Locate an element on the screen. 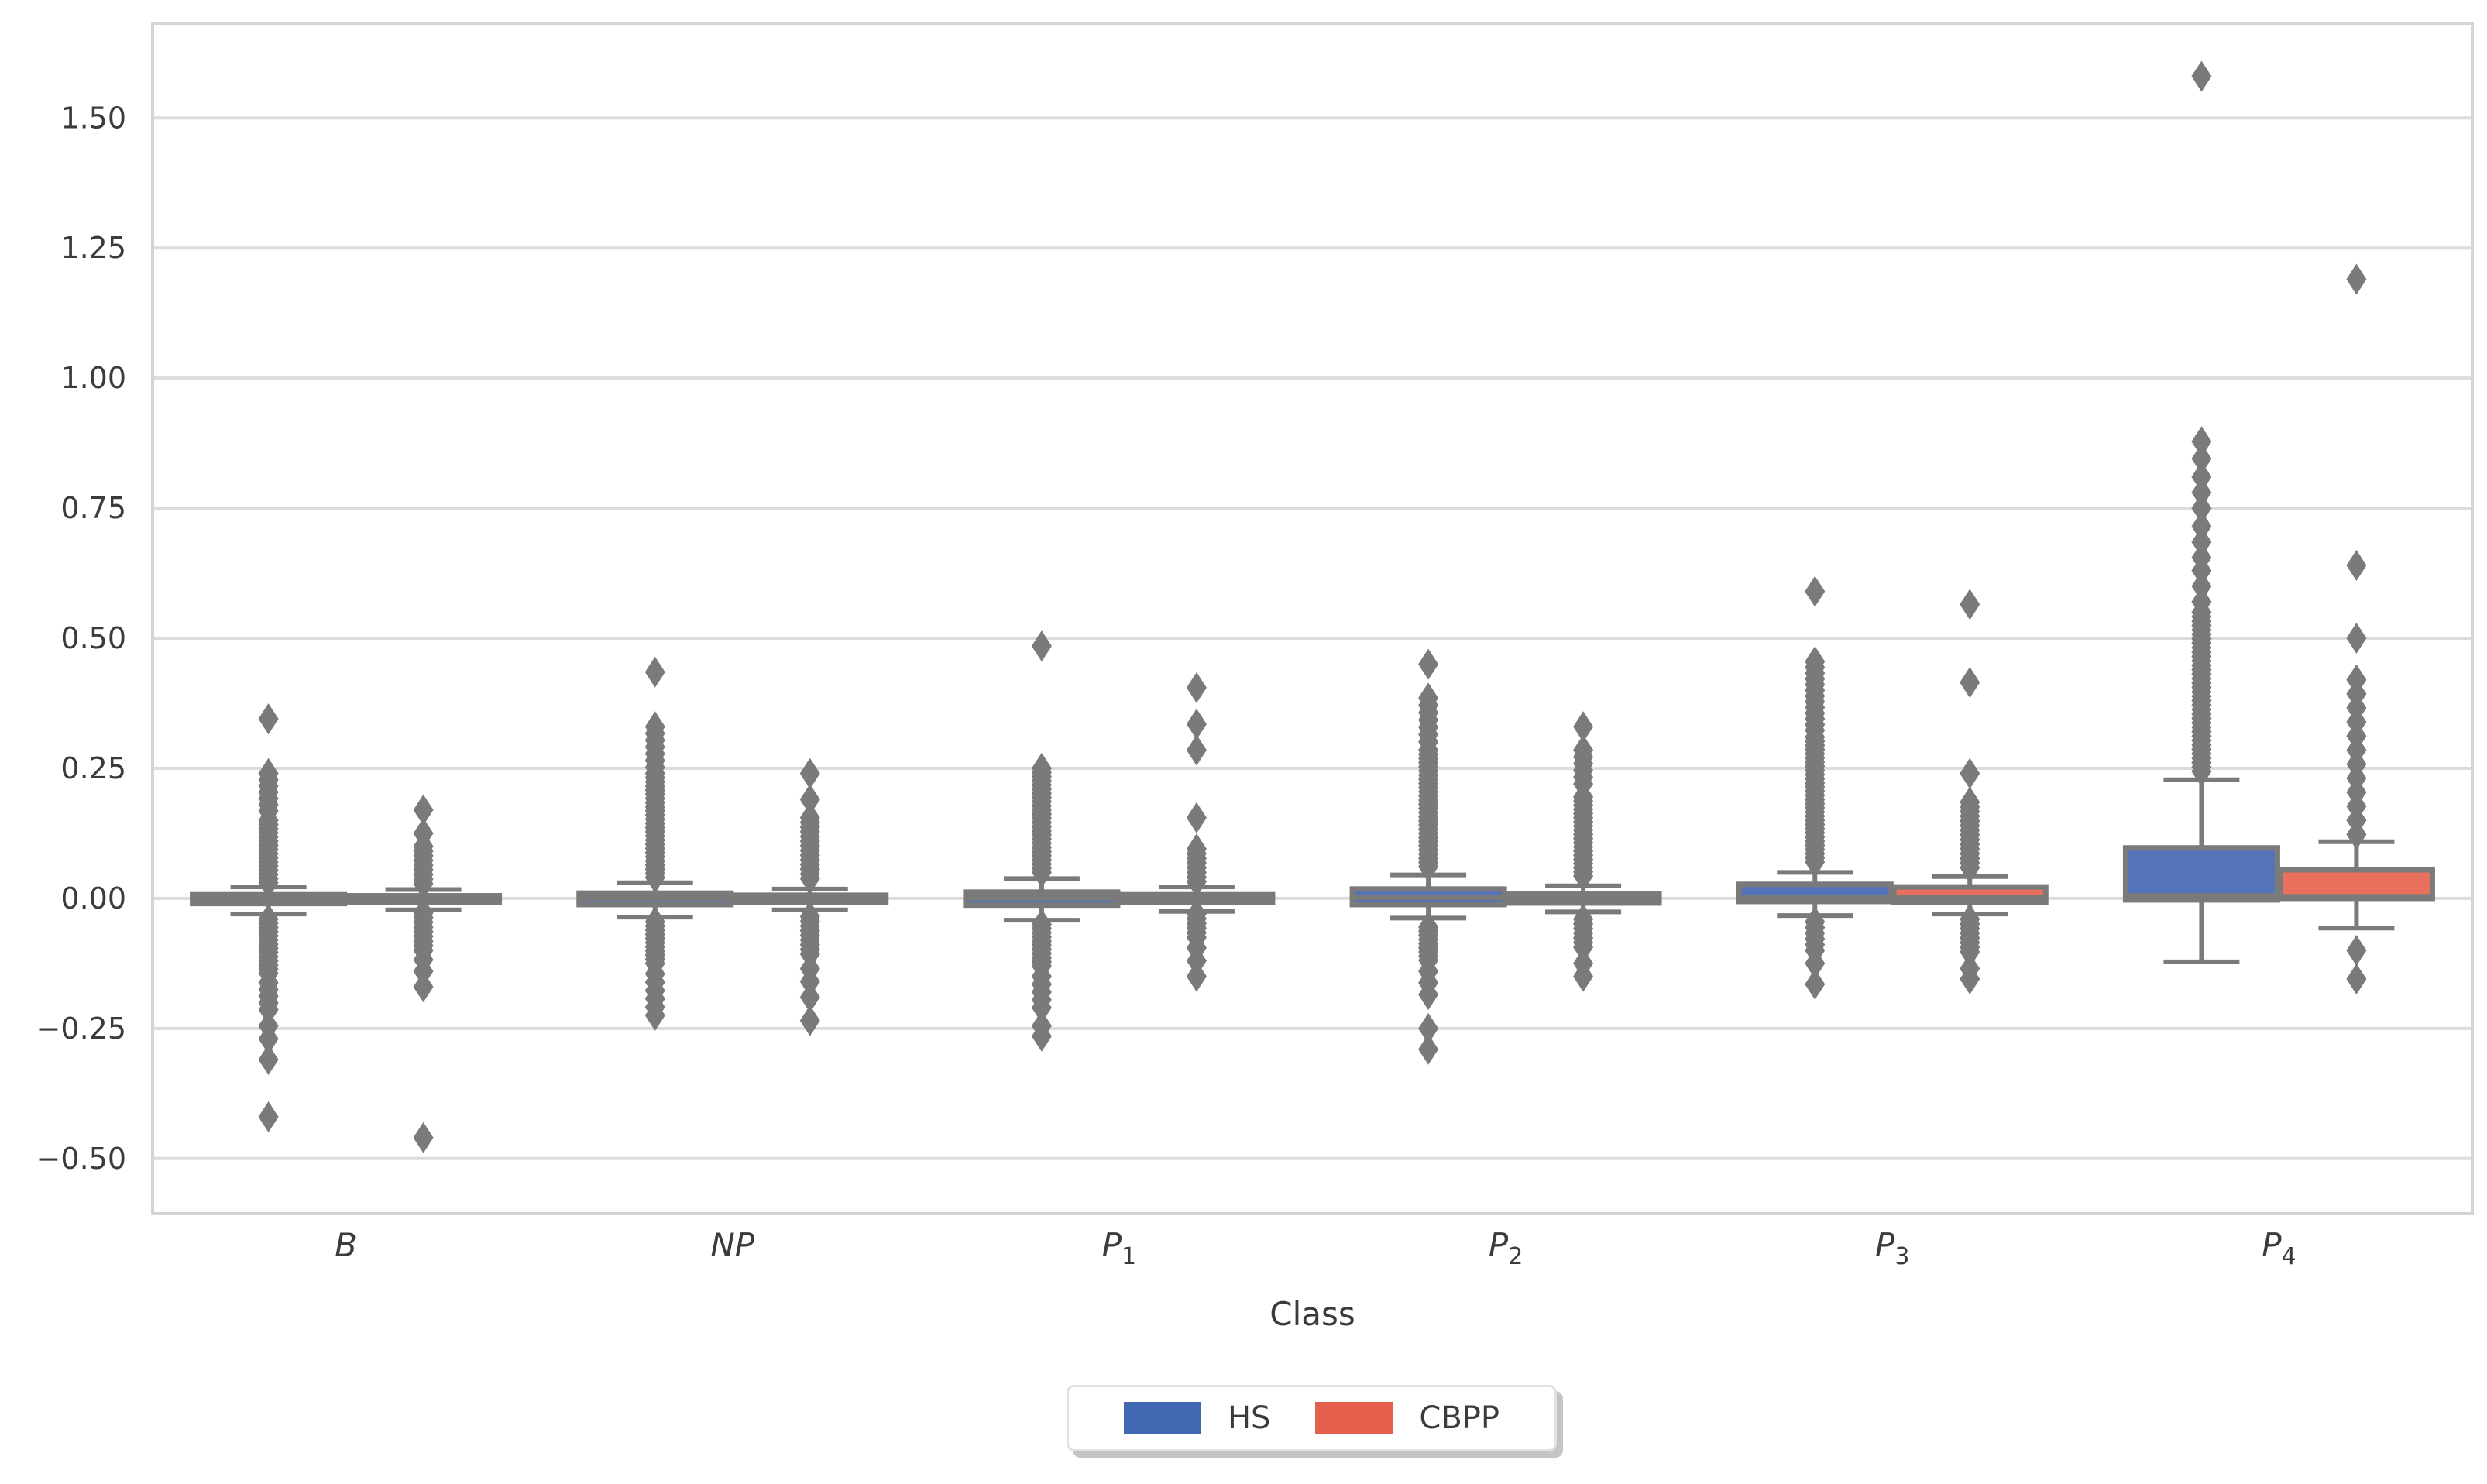  legend: HS CBPP is located at coordinates (1312, 1418).